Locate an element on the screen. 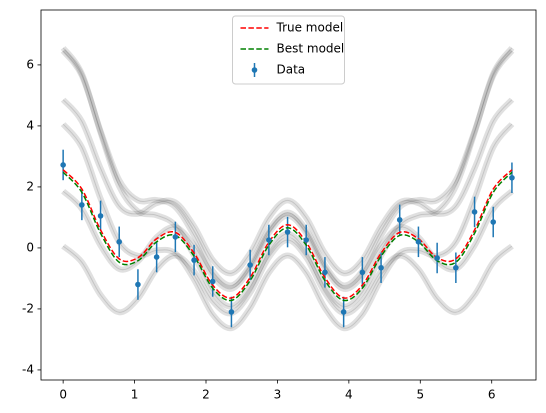  x-tick-label: 4 is located at coordinates (349, 395).